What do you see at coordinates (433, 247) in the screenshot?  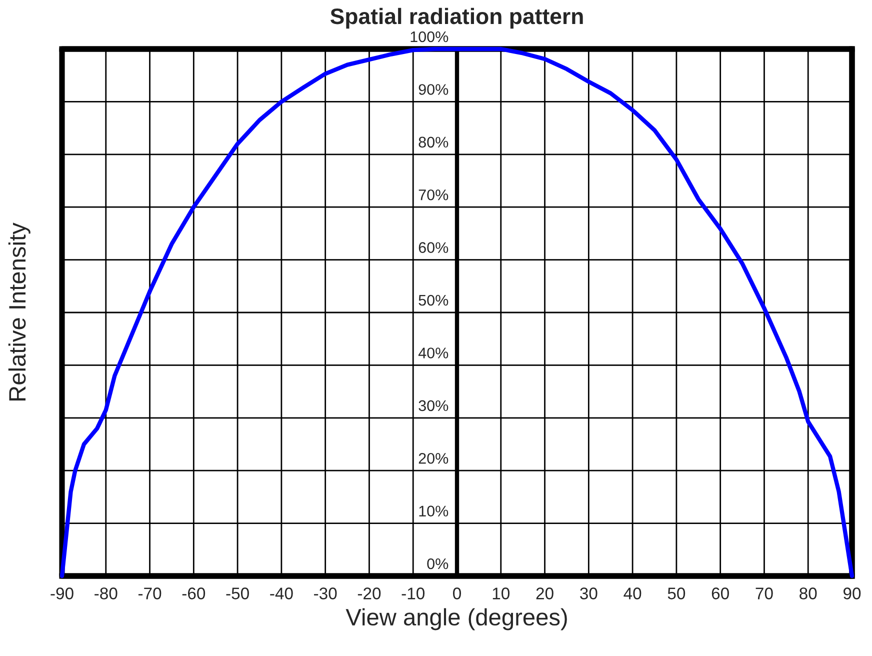 I see `y-tick-label: 60%` at bounding box center [433, 247].